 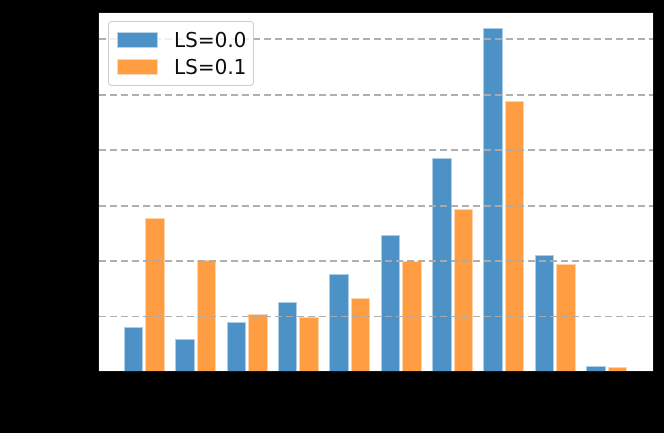 What do you see at coordinates (258, 342) in the screenshot?
I see `bar-ls01-group3` at bounding box center [258, 342].